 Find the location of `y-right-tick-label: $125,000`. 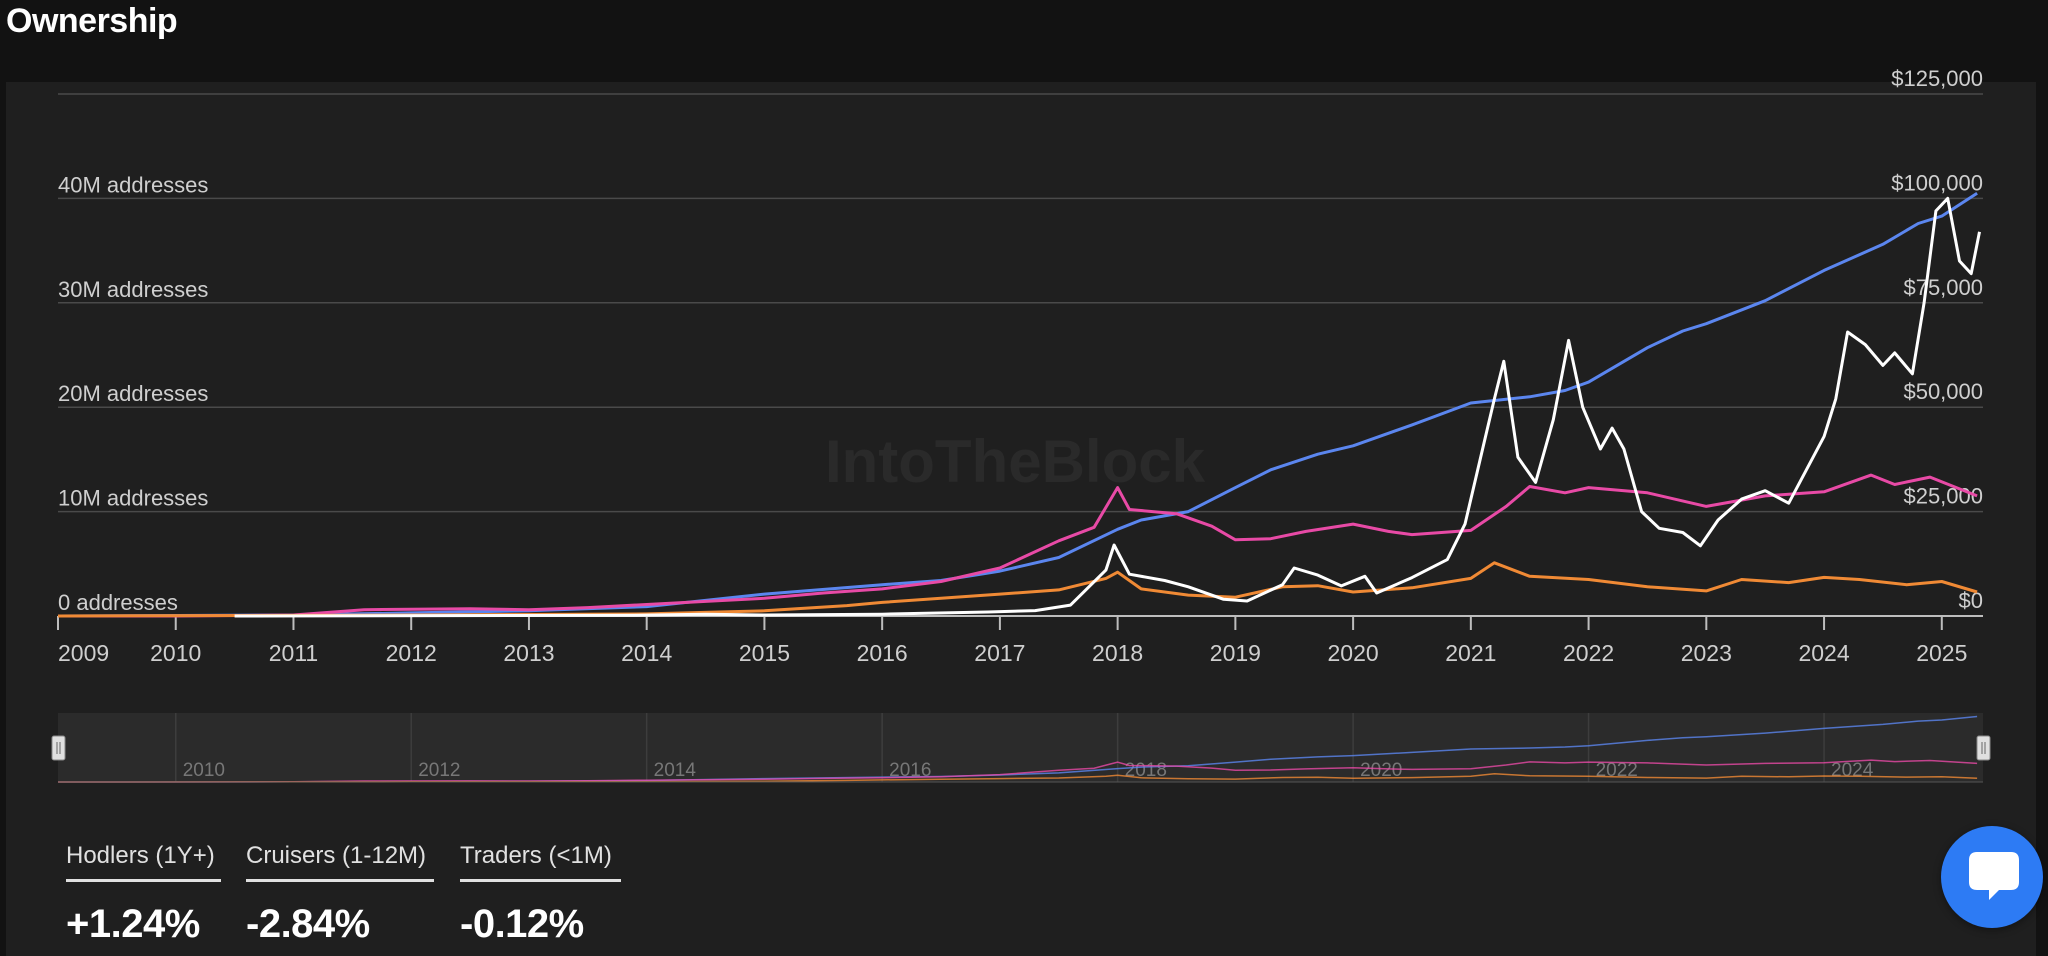

y-right-tick-label: $125,000 is located at coordinates (1937, 78).